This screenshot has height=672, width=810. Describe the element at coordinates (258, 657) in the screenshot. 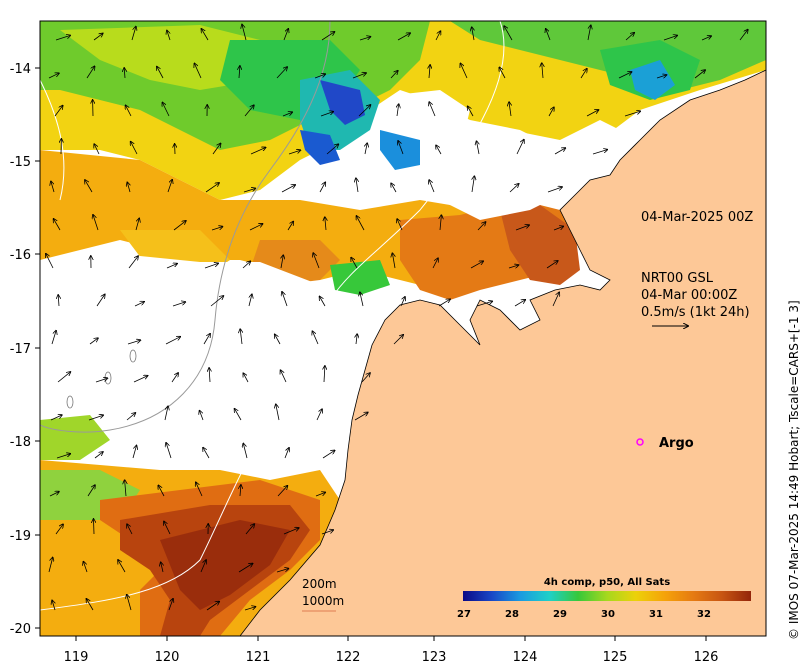

I see `lon-tick-label: 121` at that location.